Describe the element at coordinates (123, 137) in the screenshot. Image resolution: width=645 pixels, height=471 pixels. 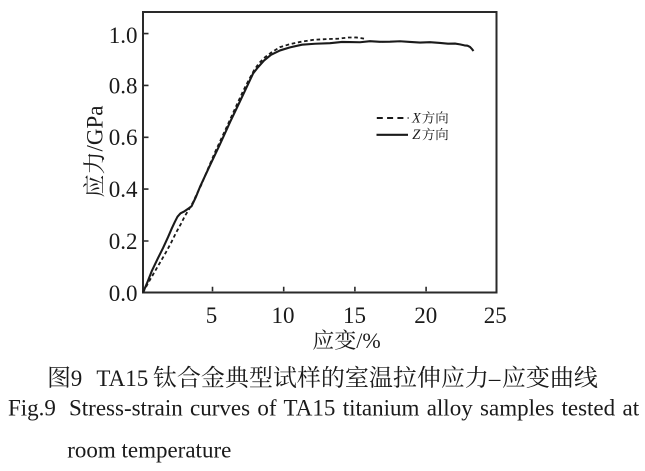
I see `svg-text: 0.6` at that location.